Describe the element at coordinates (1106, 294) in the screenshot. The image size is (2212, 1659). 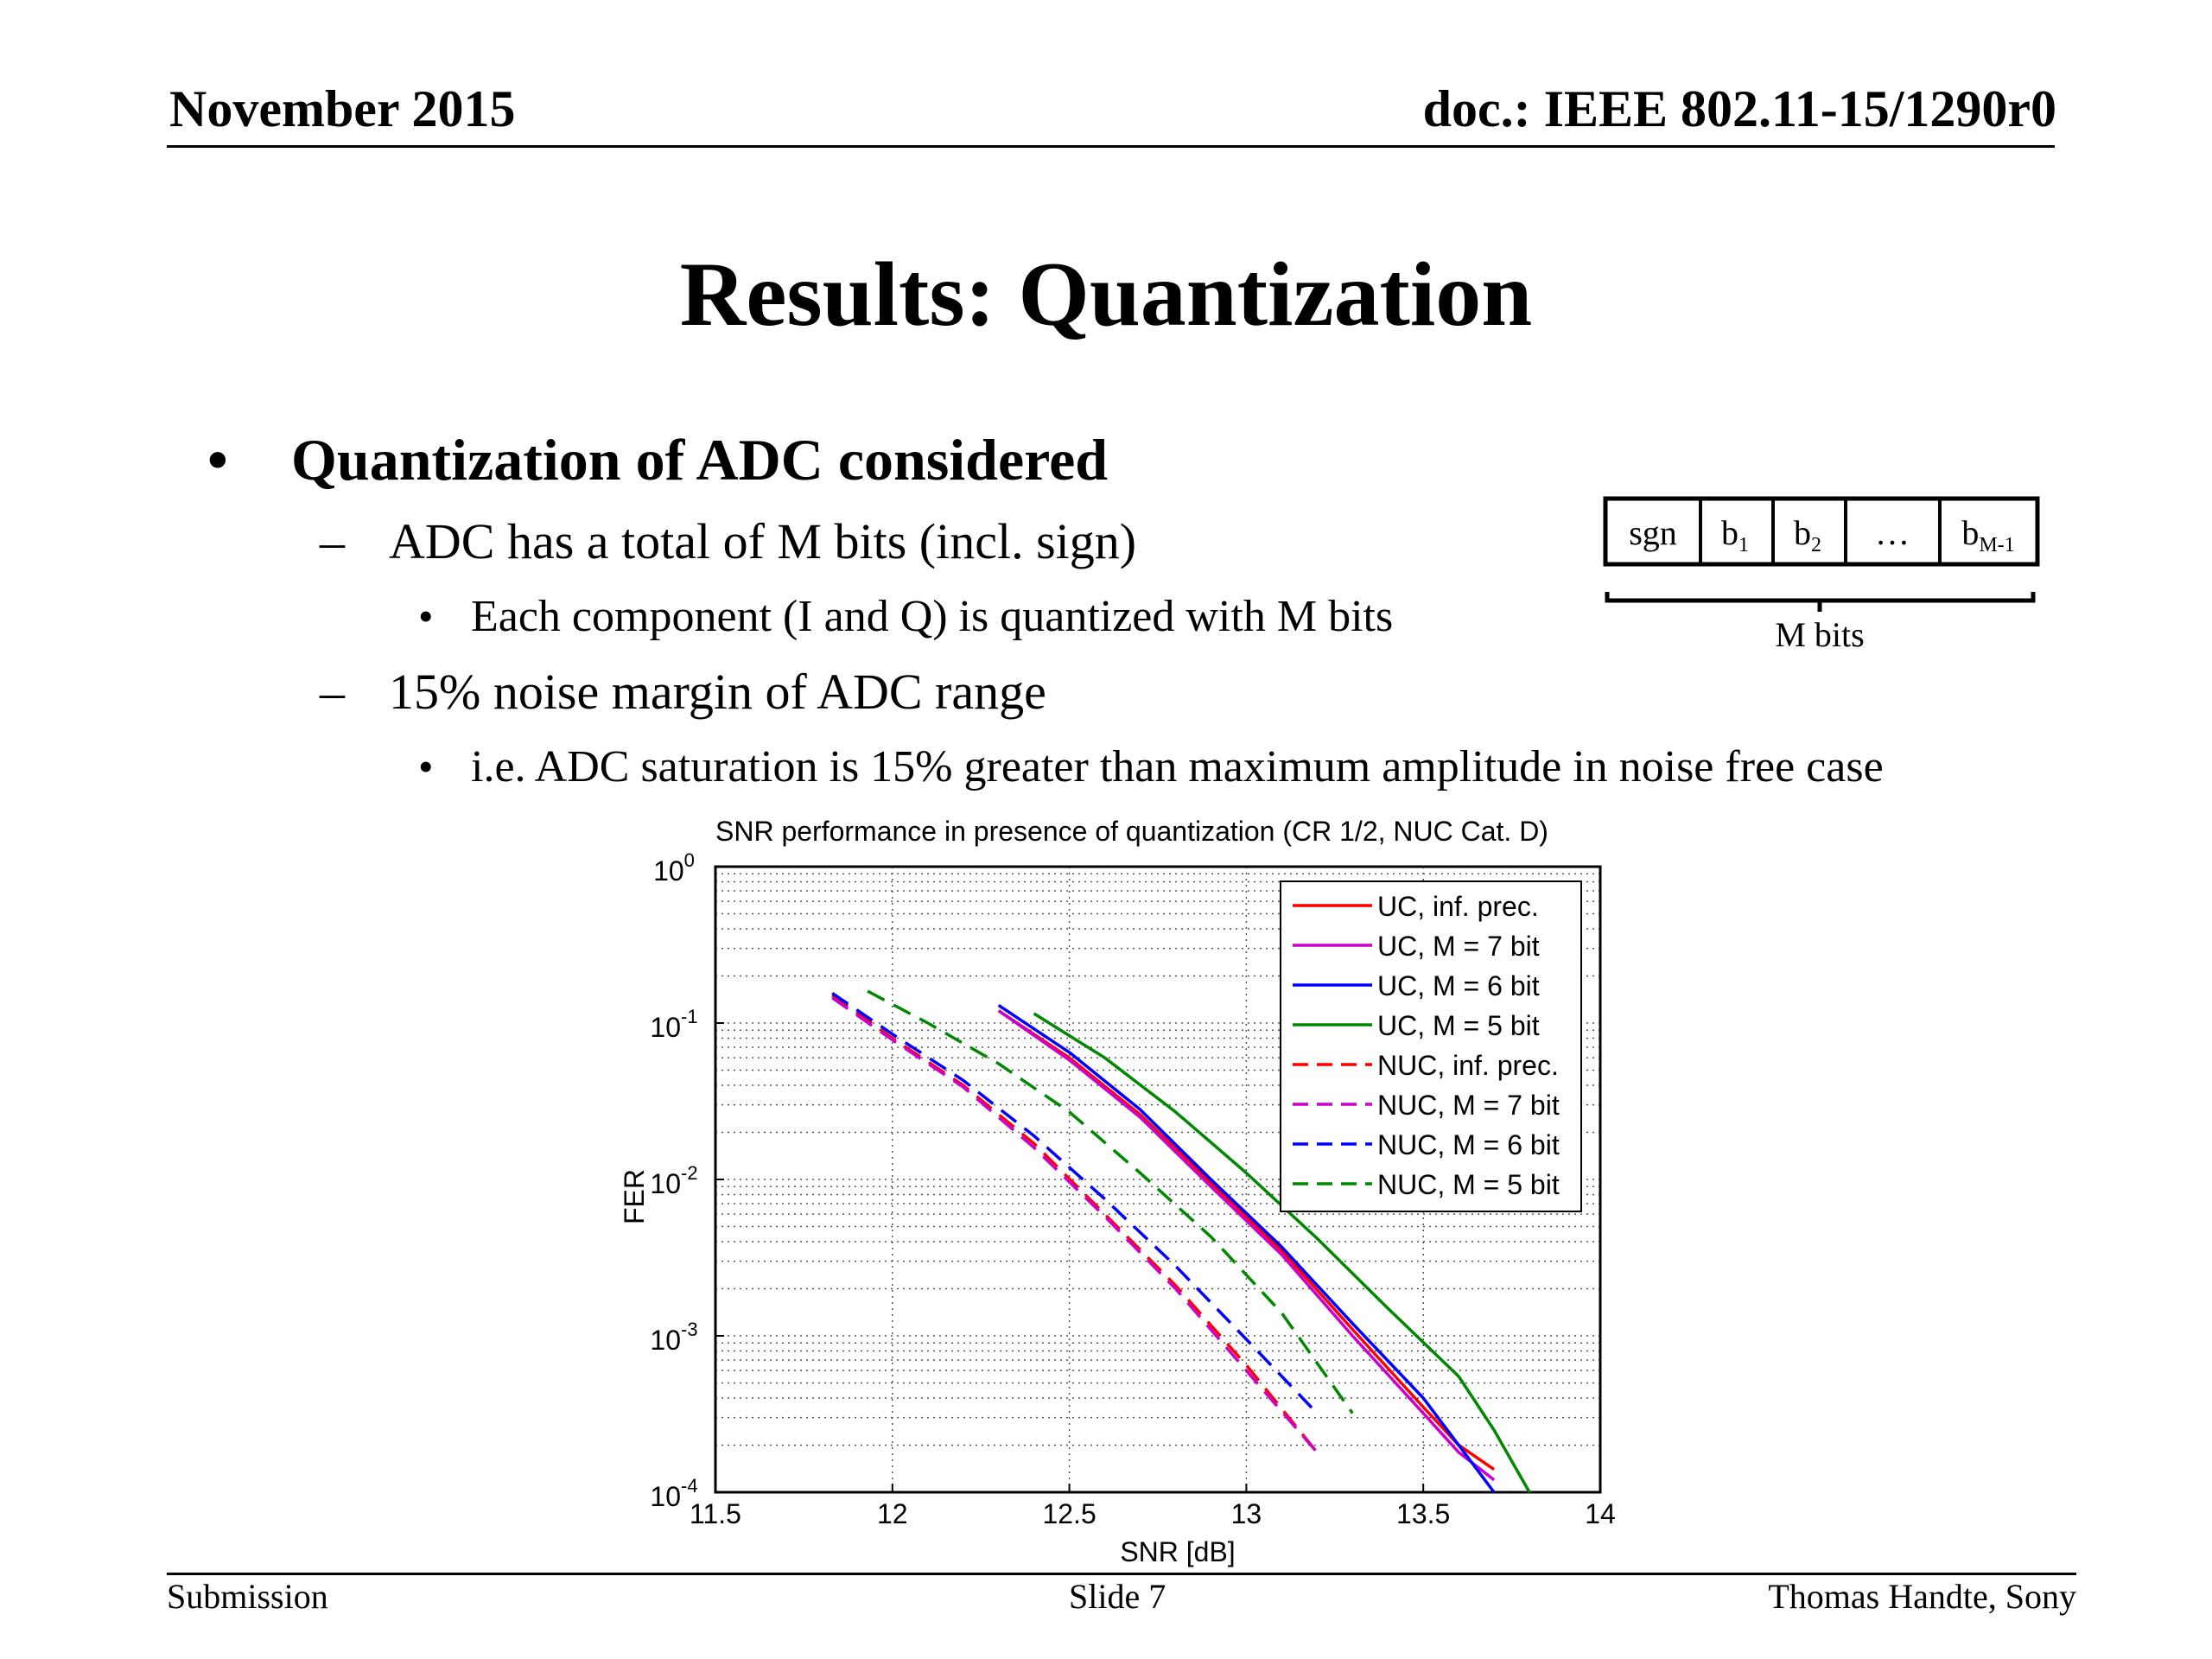
I see `slide-title: Results: Quantization` at that location.